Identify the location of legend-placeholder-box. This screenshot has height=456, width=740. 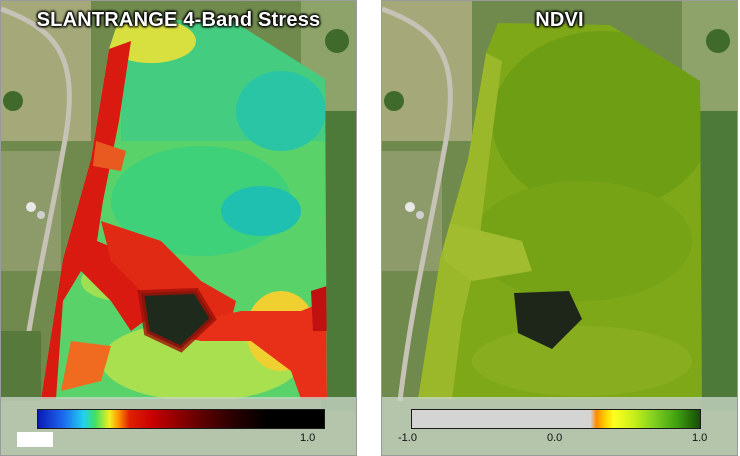
(35, 439).